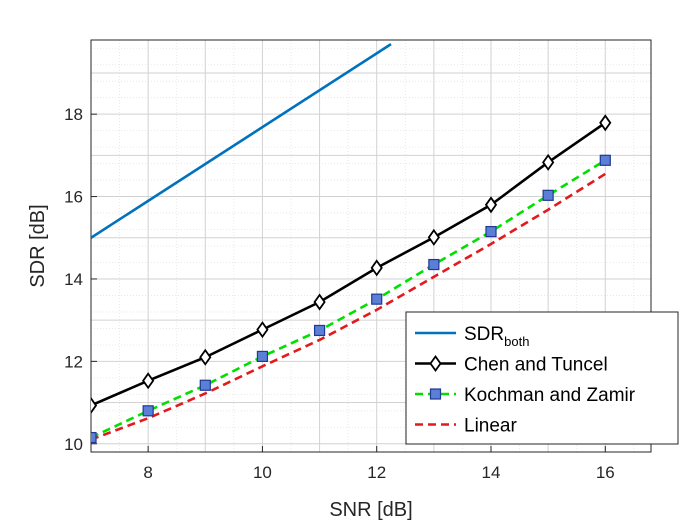 The width and height of the screenshot is (699, 525). Describe the element at coordinates (605, 472) in the screenshot. I see `x-tick-label: 16` at that location.